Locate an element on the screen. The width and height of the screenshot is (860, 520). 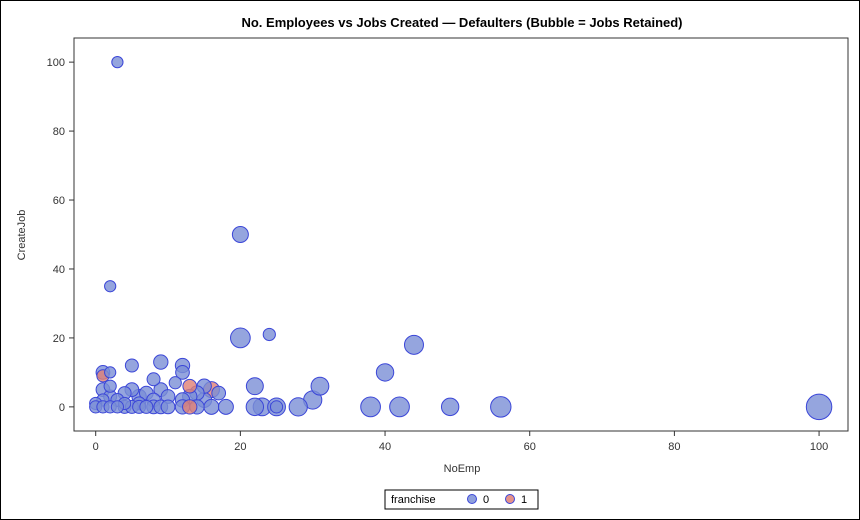
legend: franchise 0 1 is located at coordinates (461, 499).